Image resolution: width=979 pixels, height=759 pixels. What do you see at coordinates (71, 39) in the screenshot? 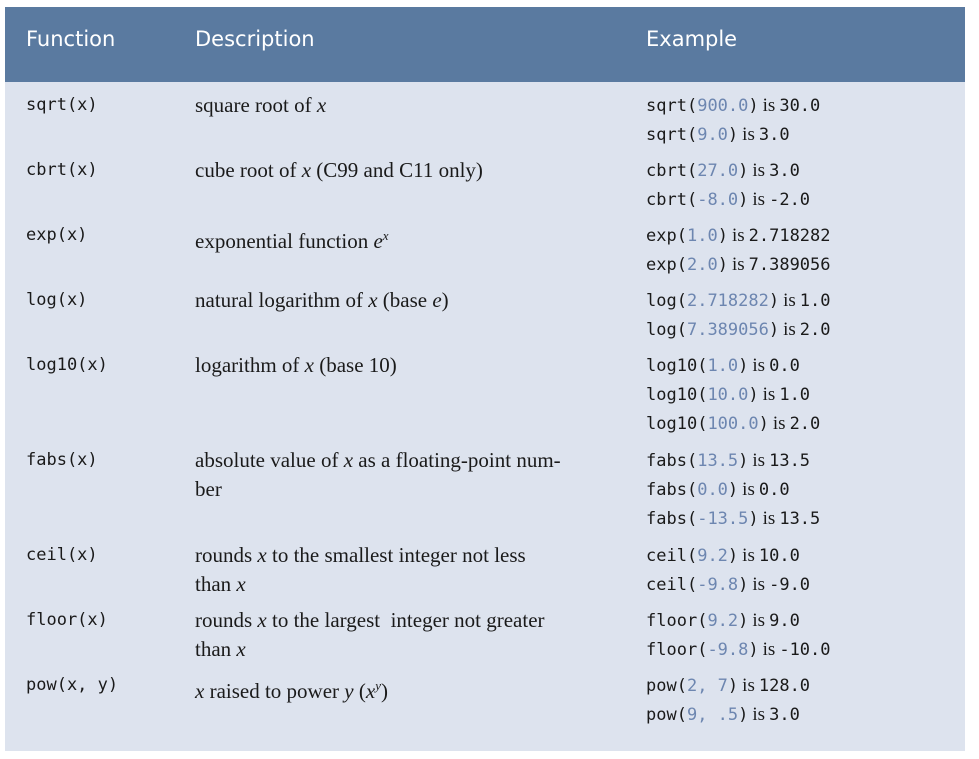
I see `header-function: Function` at bounding box center [71, 39].